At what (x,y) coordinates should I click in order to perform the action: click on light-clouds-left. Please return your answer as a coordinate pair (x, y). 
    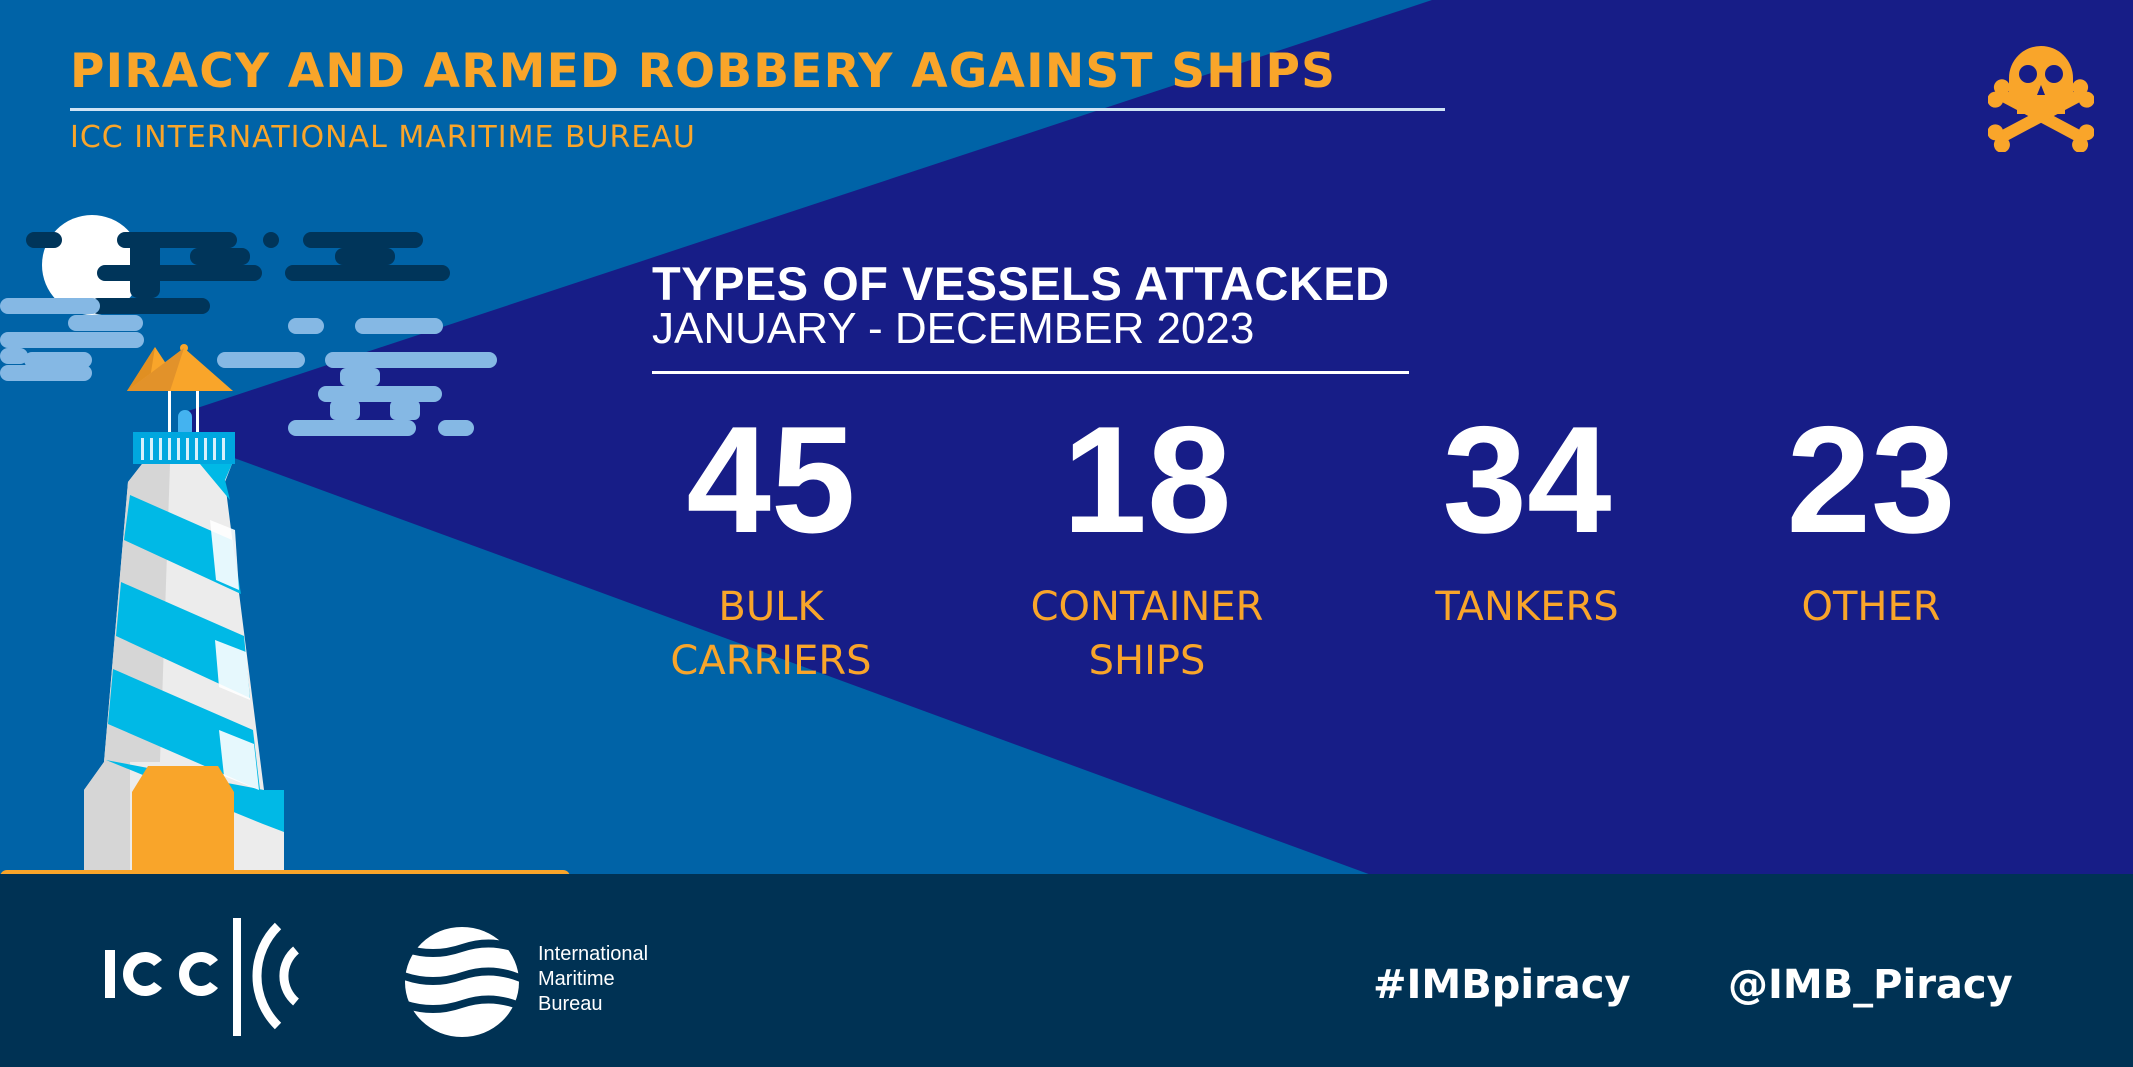
    Looking at the image, I should click on (72, 339).